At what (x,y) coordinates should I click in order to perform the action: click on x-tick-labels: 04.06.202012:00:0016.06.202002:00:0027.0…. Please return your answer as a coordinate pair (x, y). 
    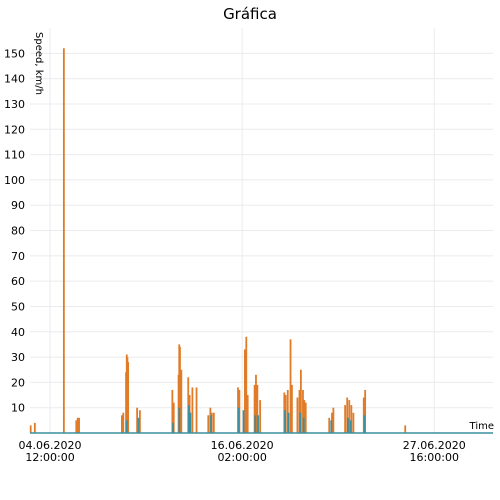
    Looking at the image, I should click on (242, 451).